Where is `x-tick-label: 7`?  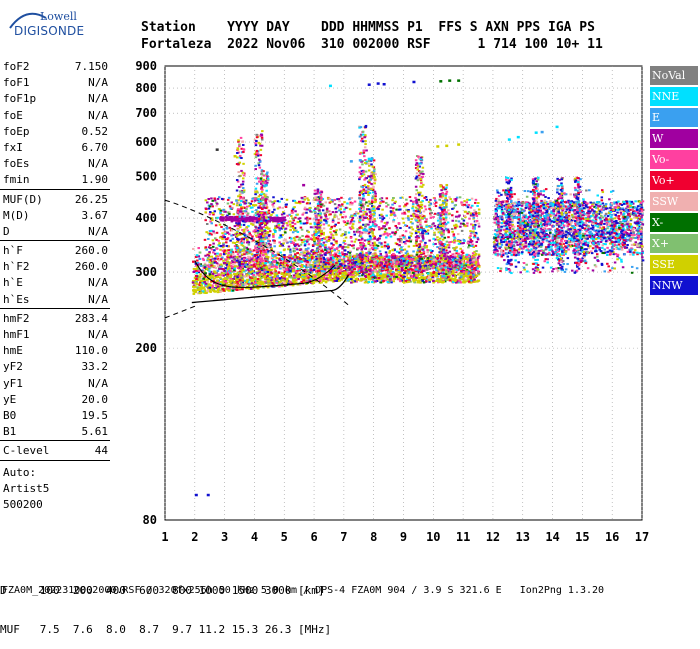 x-tick-label: 7 is located at coordinates (343, 537).